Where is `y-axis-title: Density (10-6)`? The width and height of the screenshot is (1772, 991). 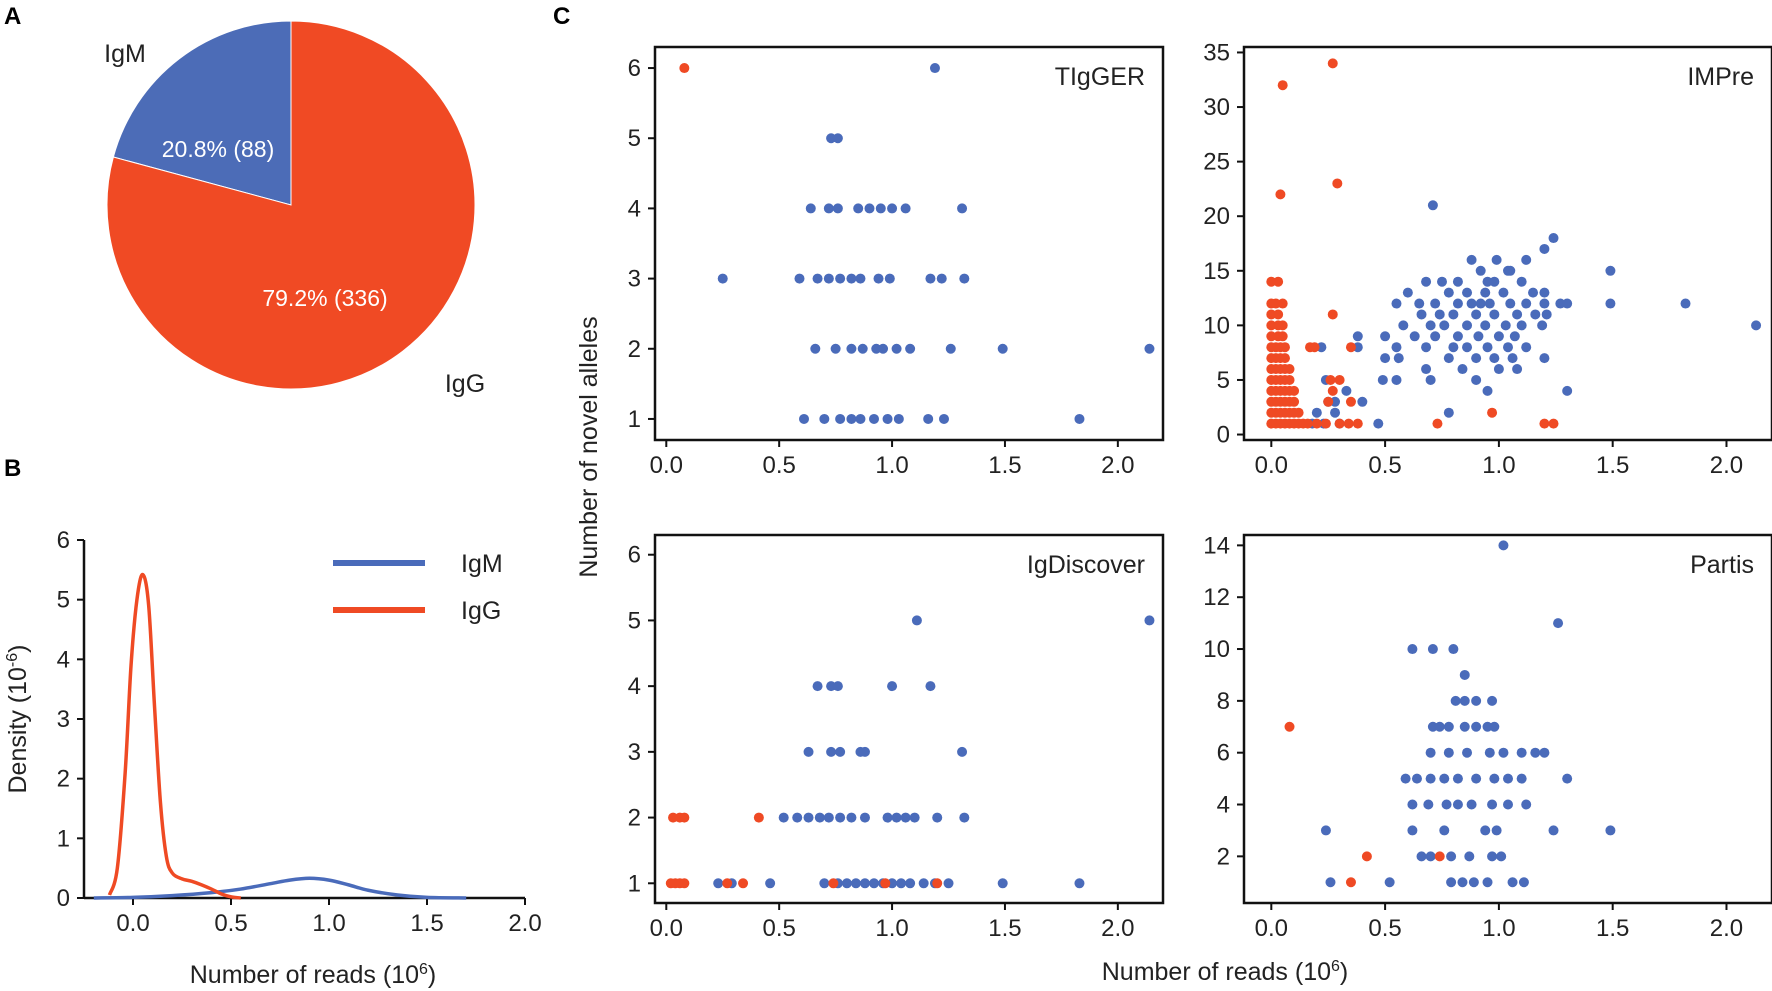 y-axis-title: Density (10-6) is located at coordinates (18, 718).